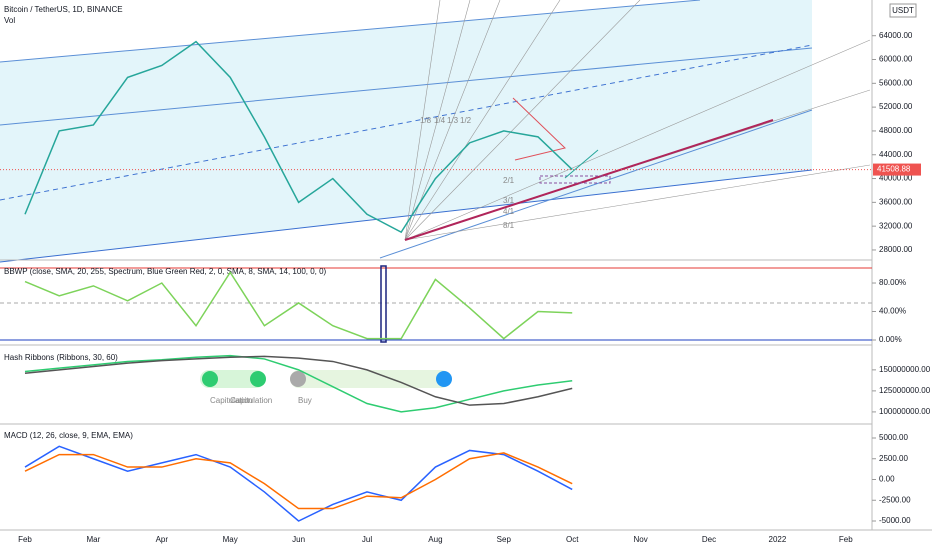  I want to click on y-tick-label: 0.00%, so click(890, 339).